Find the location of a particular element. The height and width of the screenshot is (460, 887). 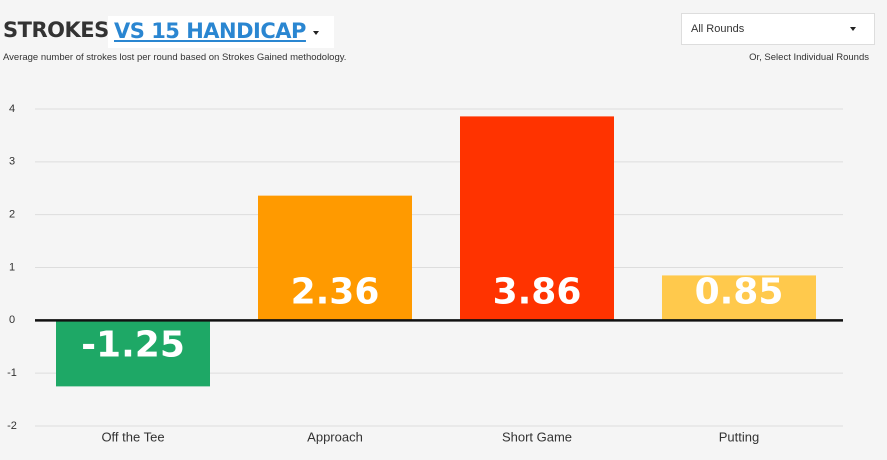

x-tick-label: Approach is located at coordinates (335, 436).